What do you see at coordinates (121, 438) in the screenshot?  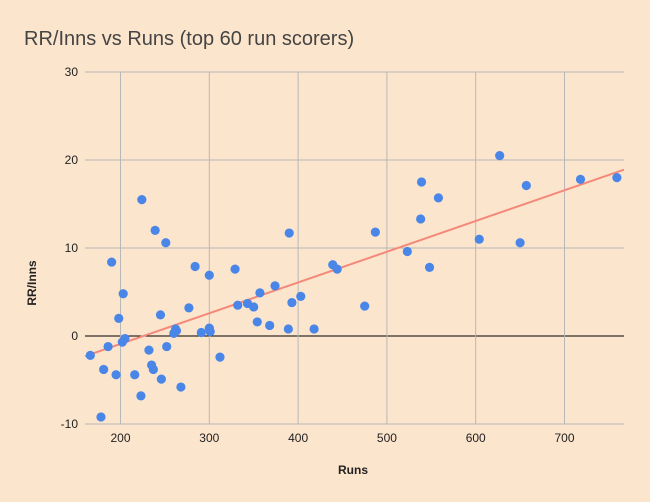 I see `x-tick-label: 200` at bounding box center [121, 438].